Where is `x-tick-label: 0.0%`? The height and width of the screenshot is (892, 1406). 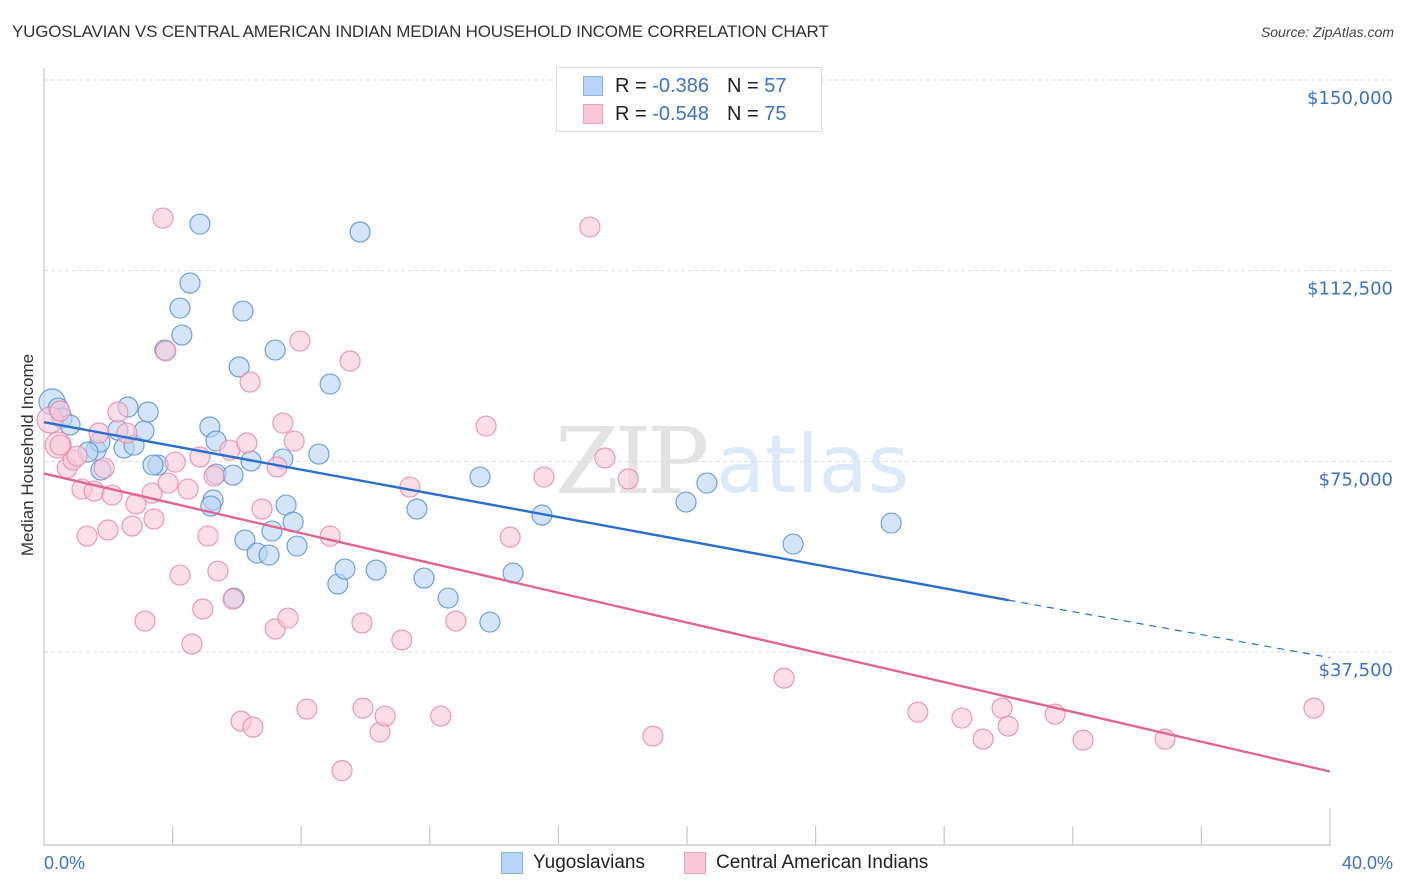 x-tick-label: 0.0% is located at coordinates (64, 863).